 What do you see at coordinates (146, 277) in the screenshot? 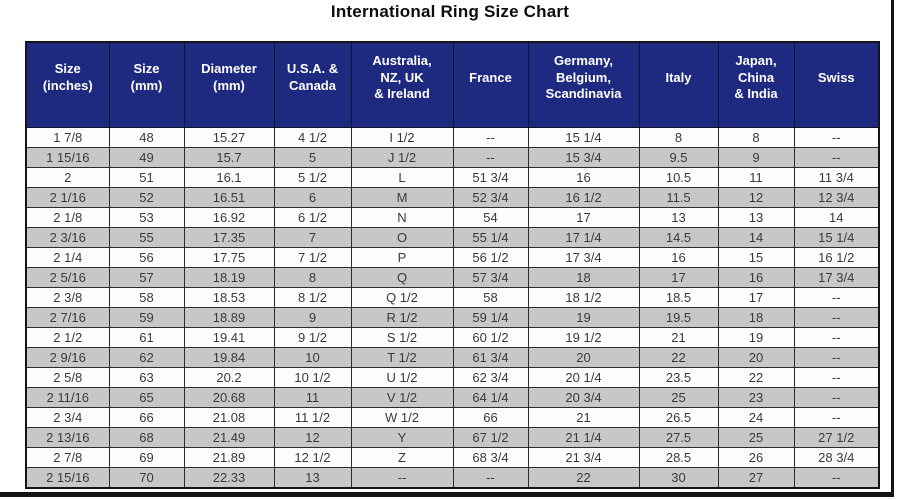
I see `table-cell: 57` at bounding box center [146, 277].